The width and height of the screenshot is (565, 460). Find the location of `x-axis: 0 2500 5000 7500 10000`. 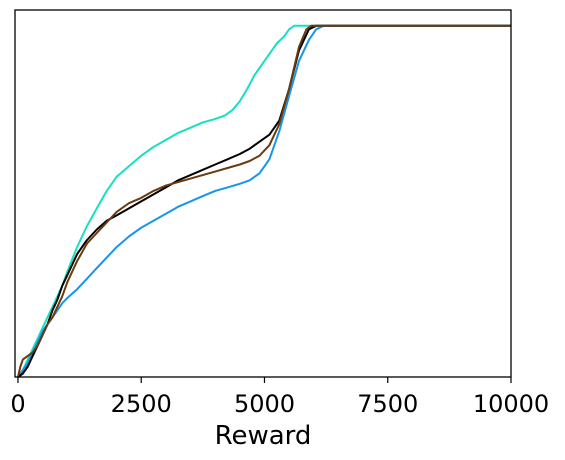

x-axis: 0 2500 5000 7500 10000 is located at coordinates (279, 397).